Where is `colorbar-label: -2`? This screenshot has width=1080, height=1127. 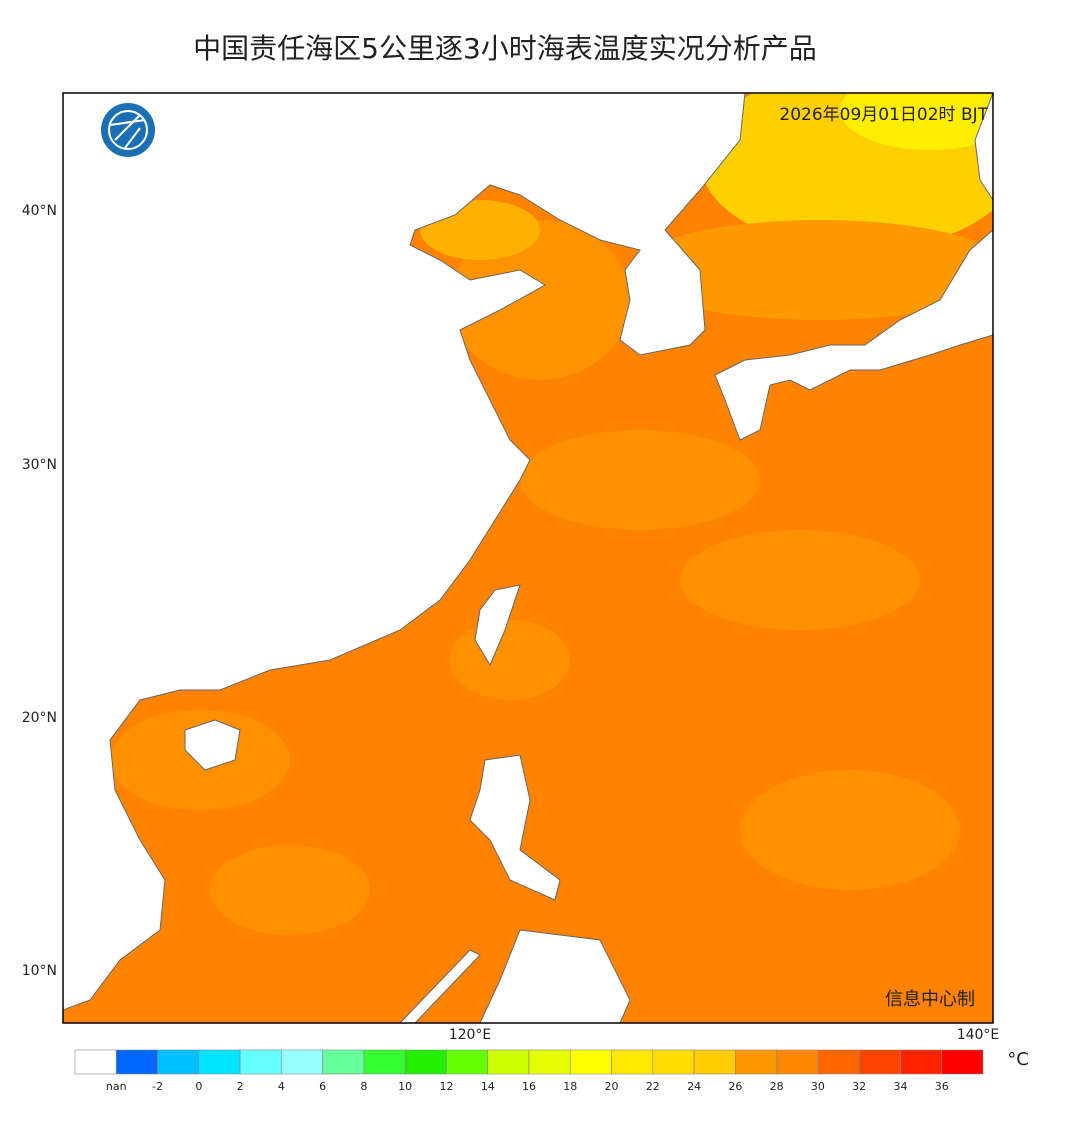 colorbar-label: -2 is located at coordinates (157, 1086).